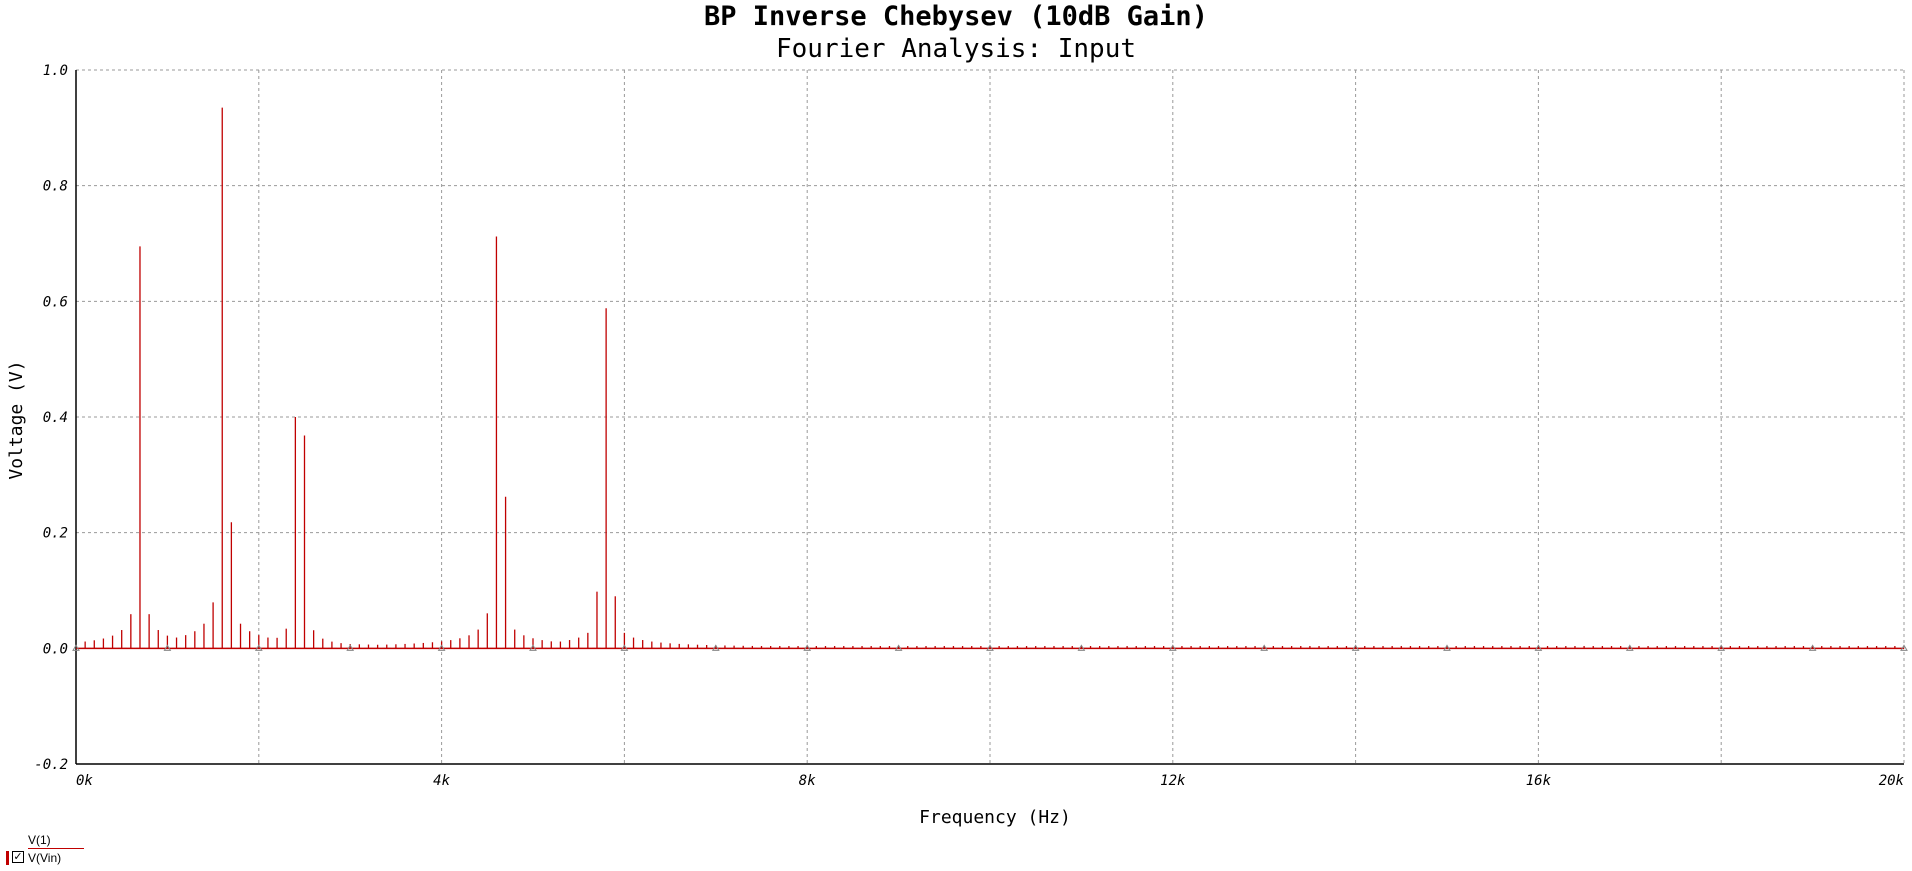 This screenshot has height=871, width=1912. I want to click on x-tick-label: 12k, so click(1173, 781).